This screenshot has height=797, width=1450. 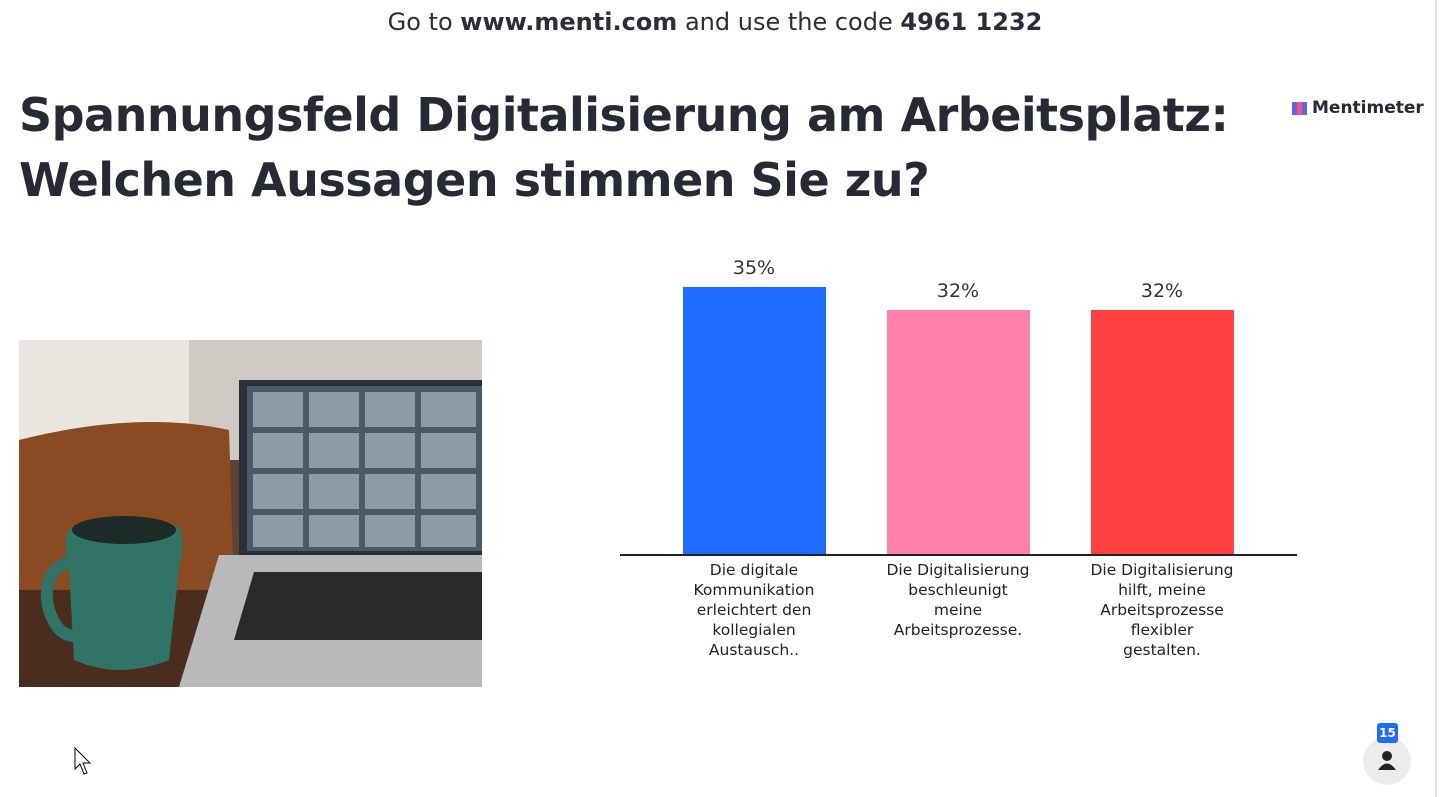 I want to click on code: 4961 1232, so click(x=971, y=22).